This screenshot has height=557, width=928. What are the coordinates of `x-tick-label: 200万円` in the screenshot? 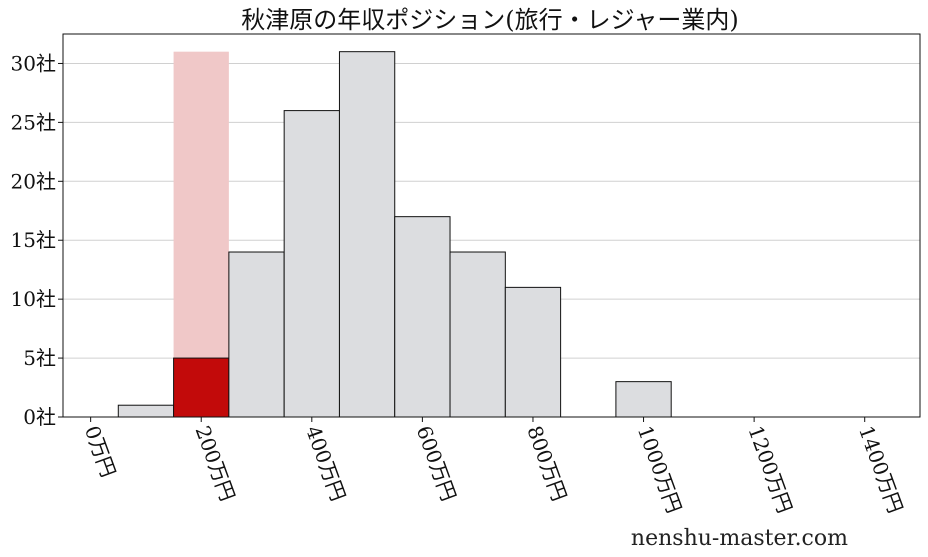 It's located at (215, 464).